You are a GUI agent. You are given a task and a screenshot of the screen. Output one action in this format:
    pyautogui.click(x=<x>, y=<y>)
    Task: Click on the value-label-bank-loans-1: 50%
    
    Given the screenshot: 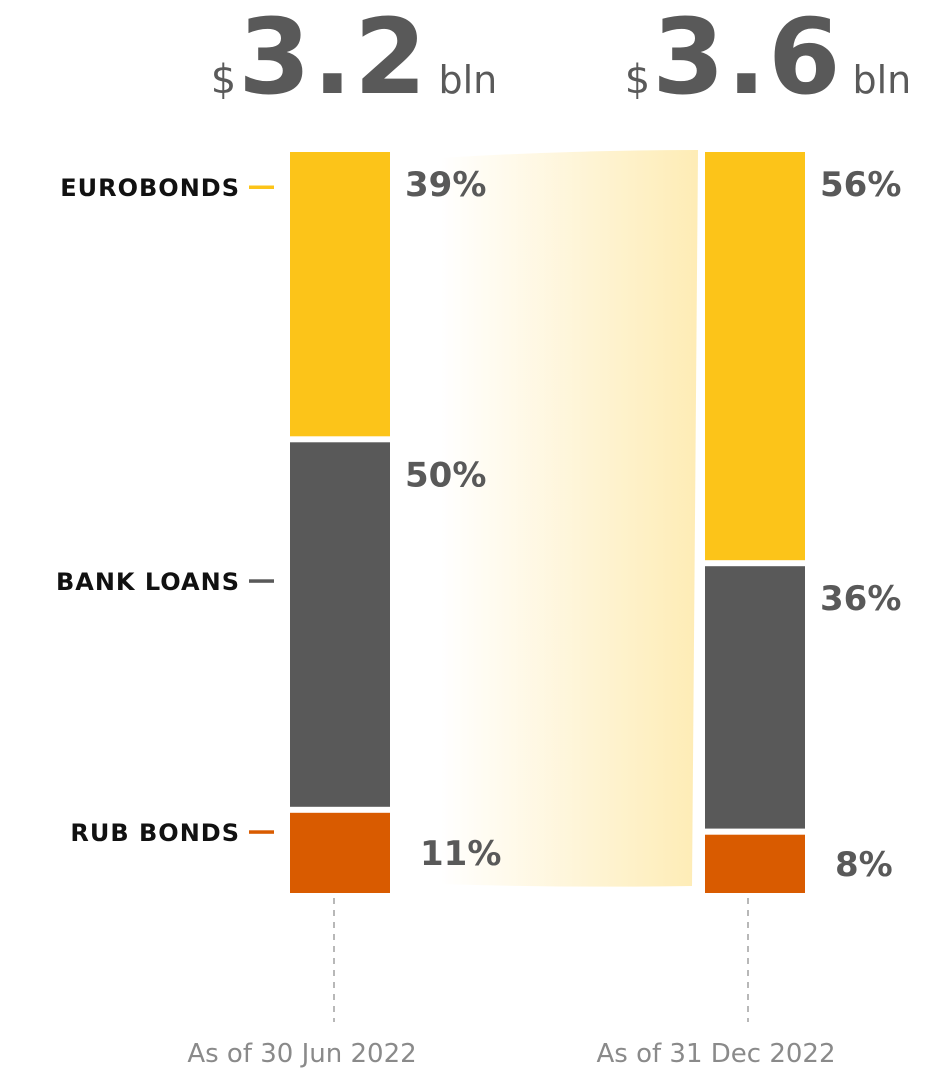 What is the action you would take?
    pyautogui.click(x=445, y=475)
    